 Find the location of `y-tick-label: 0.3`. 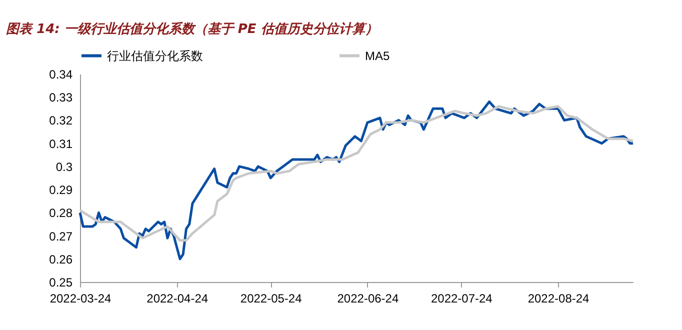

y-tick-label: 0.3 is located at coordinates (64, 167).